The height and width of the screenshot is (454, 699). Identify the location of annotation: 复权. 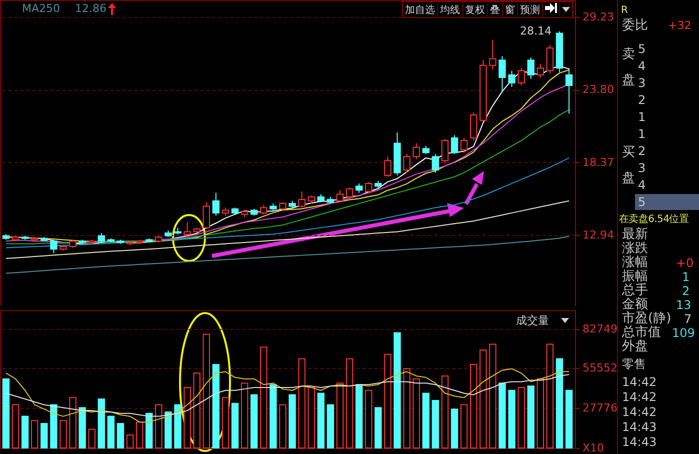
(475, 9).